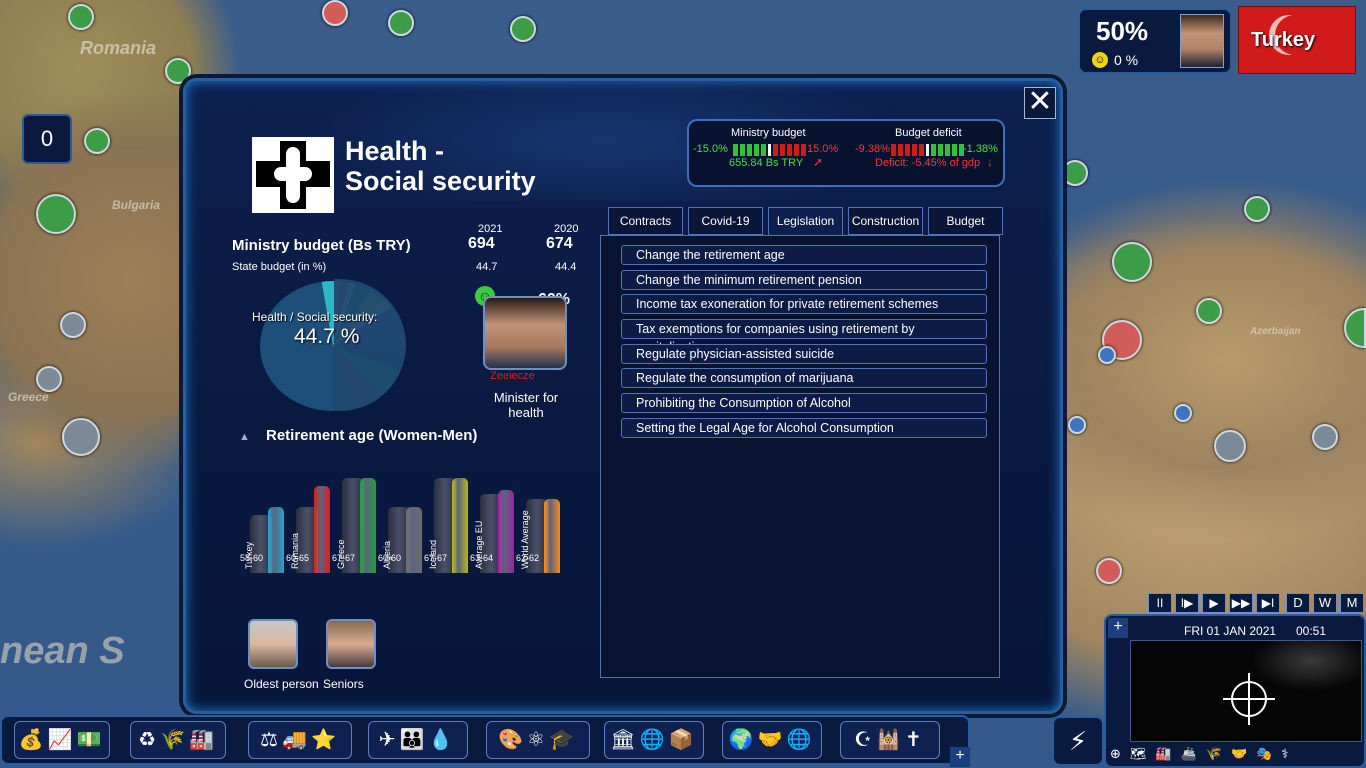  Describe the element at coordinates (252, 558) in the screenshot. I see `bar-tick-label: 58-60` at that location.